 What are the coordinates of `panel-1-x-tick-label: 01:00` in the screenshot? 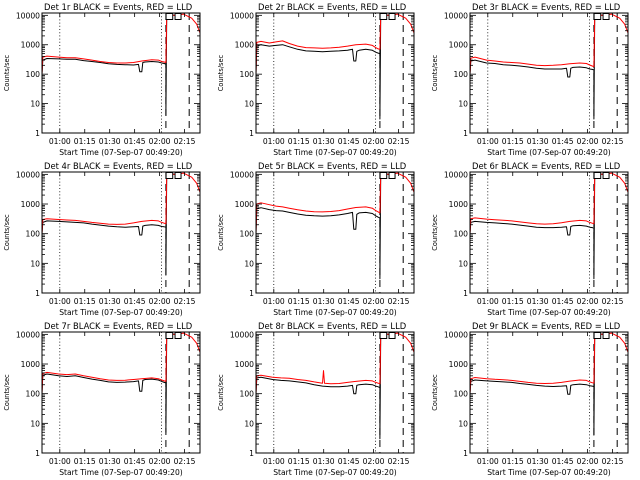 It's located at (60, 141).